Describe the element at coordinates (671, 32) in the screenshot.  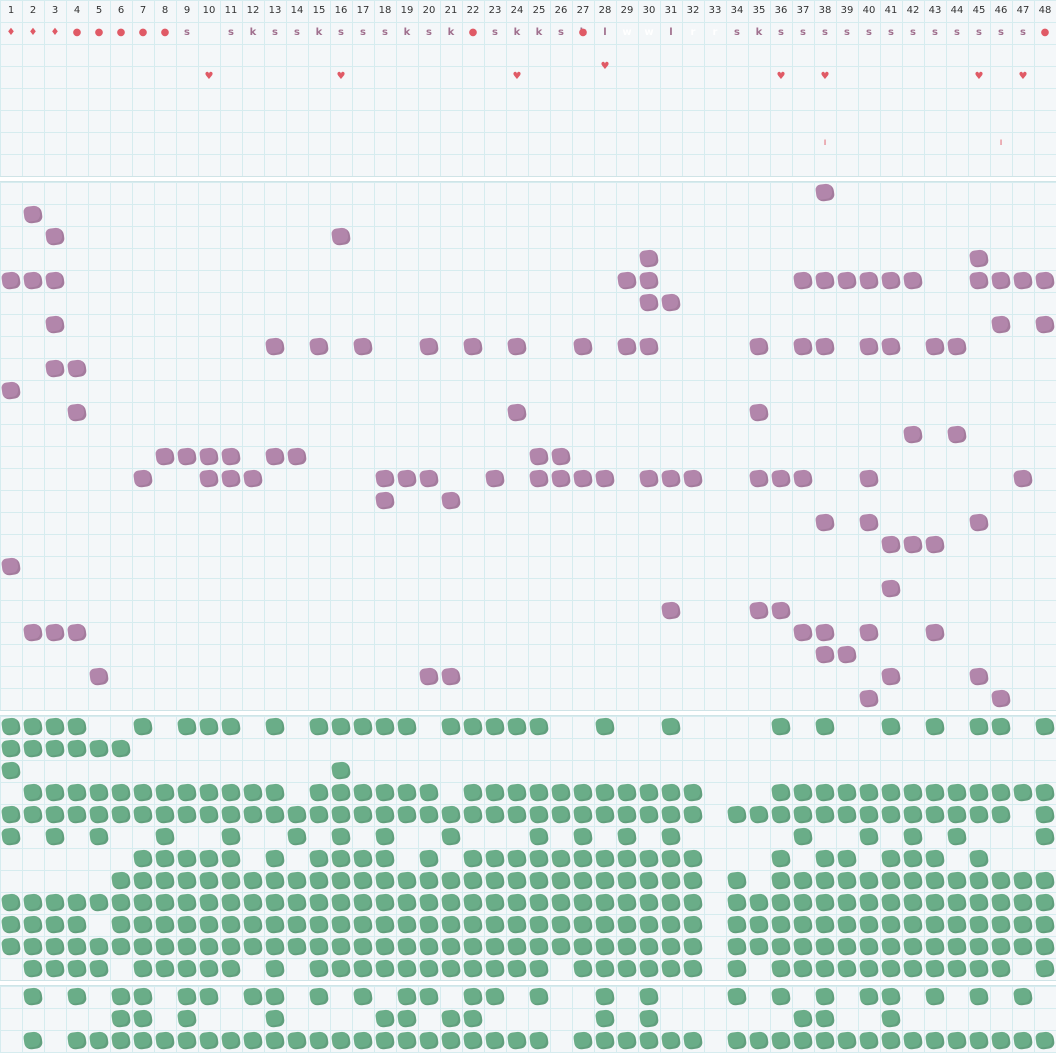
I see `column-tag: l` at that location.